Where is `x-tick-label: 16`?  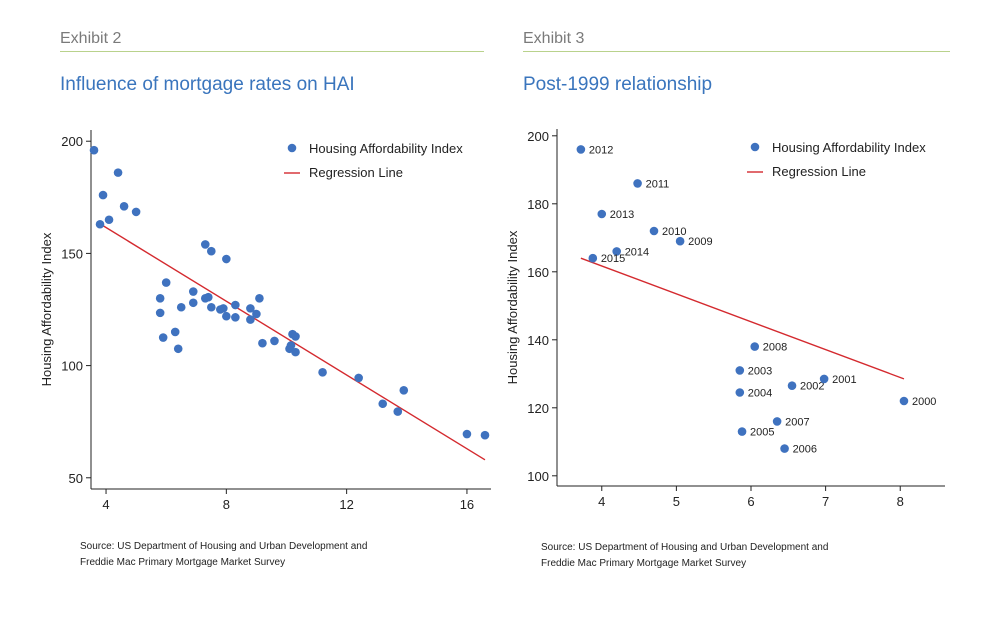 x-tick-label: 16 is located at coordinates (467, 504).